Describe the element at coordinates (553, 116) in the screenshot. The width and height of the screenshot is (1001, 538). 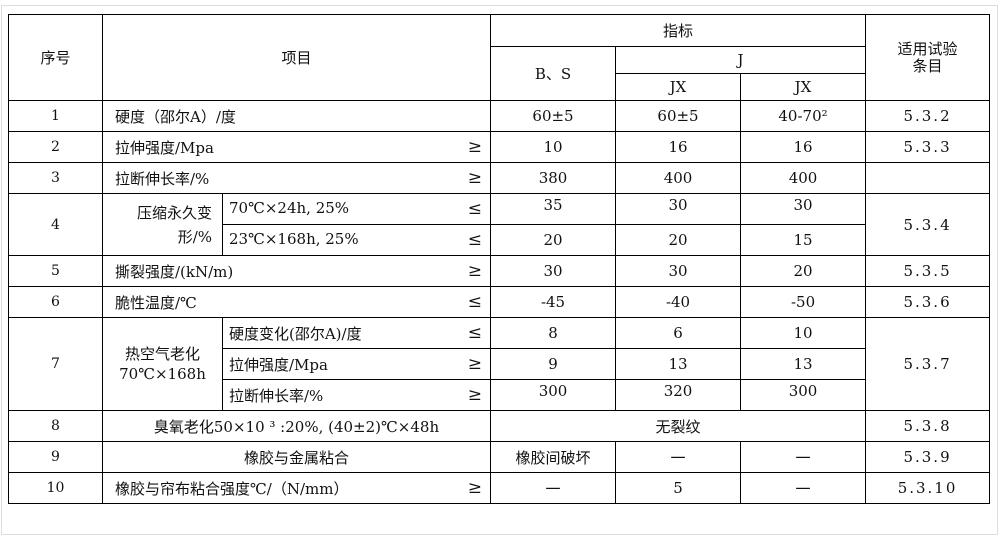
I see `bs-cell: 60±5` at that location.